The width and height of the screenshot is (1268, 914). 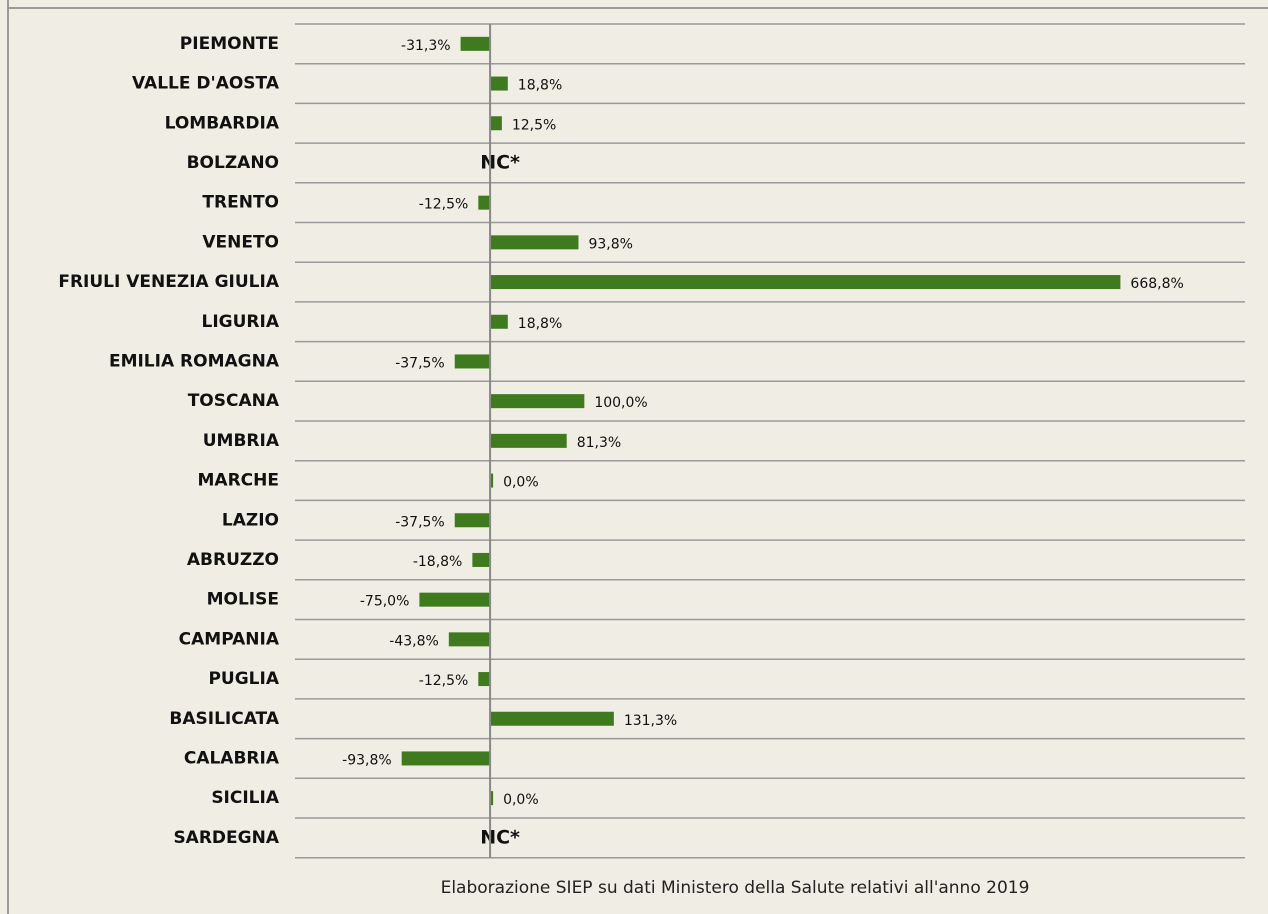 What do you see at coordinates (240, 203) in the screenshot?
I see `category-label: TRENTO` at bounding box center [240, 203].